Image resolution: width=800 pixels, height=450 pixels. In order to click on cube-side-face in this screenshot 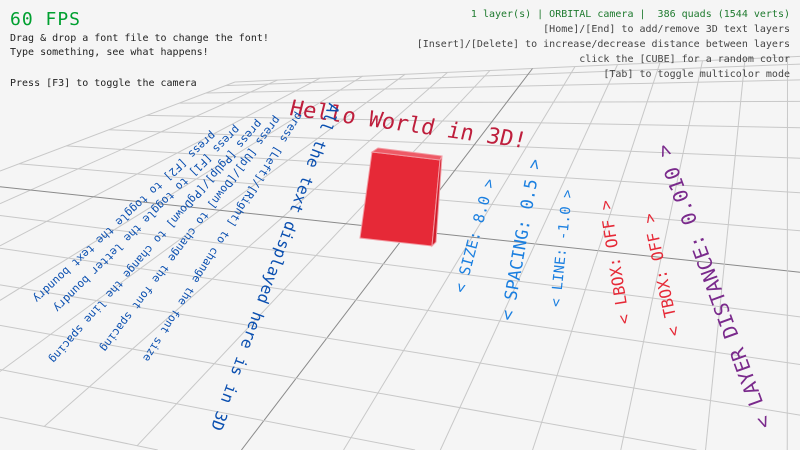, I will do `click(437, 201)`.